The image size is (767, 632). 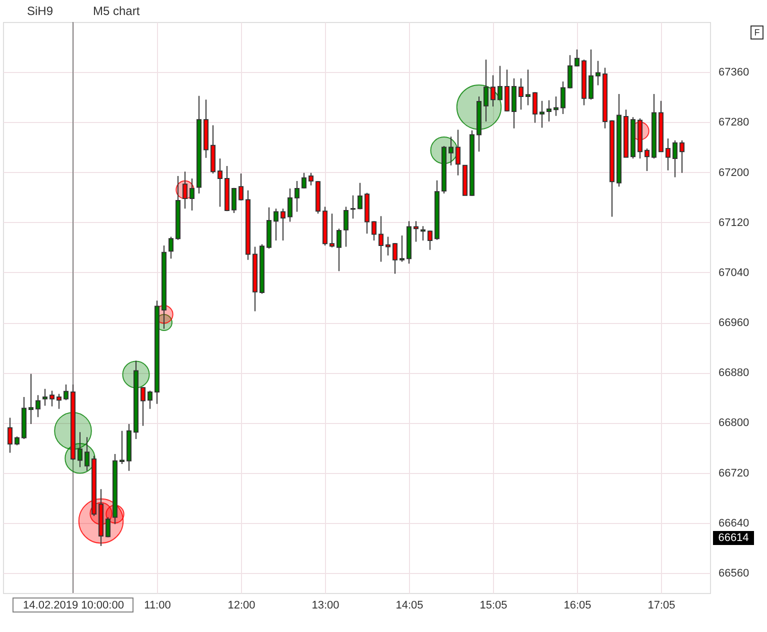 What do you see at coordinates (734, 573) in the screenshot?
I see `y-tick-label: 66560` at bounding box center [734, 573].